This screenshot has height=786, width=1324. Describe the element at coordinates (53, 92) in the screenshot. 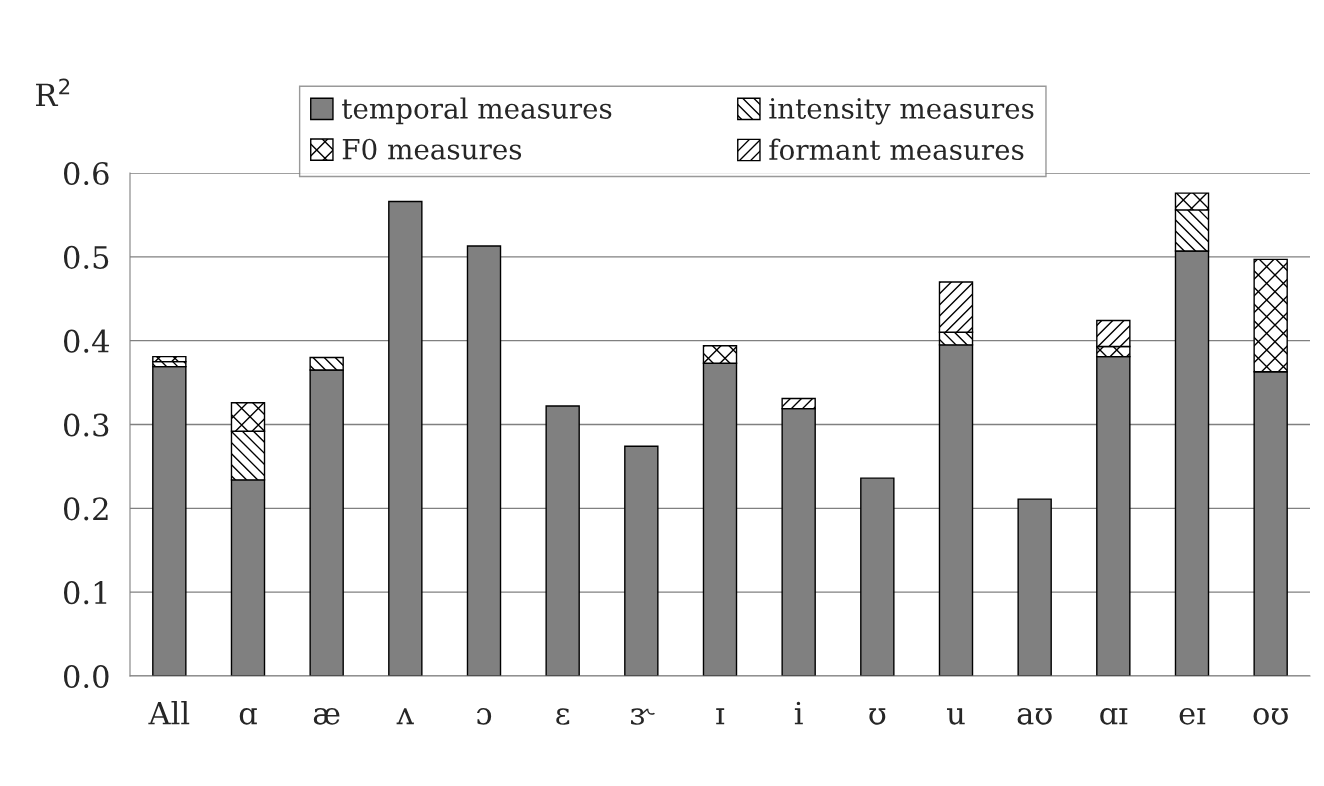

I see `y-axis-title: R$^{2}$` at that location.